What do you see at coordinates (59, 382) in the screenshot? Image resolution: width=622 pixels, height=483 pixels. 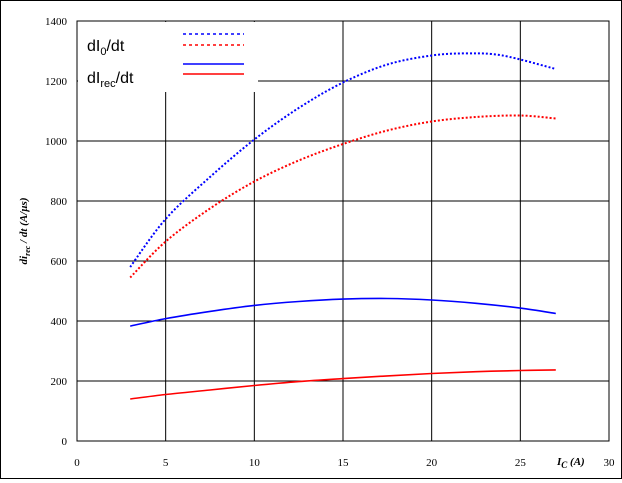 I see `y-tick-label: 200` at bounding box center [59, 382].